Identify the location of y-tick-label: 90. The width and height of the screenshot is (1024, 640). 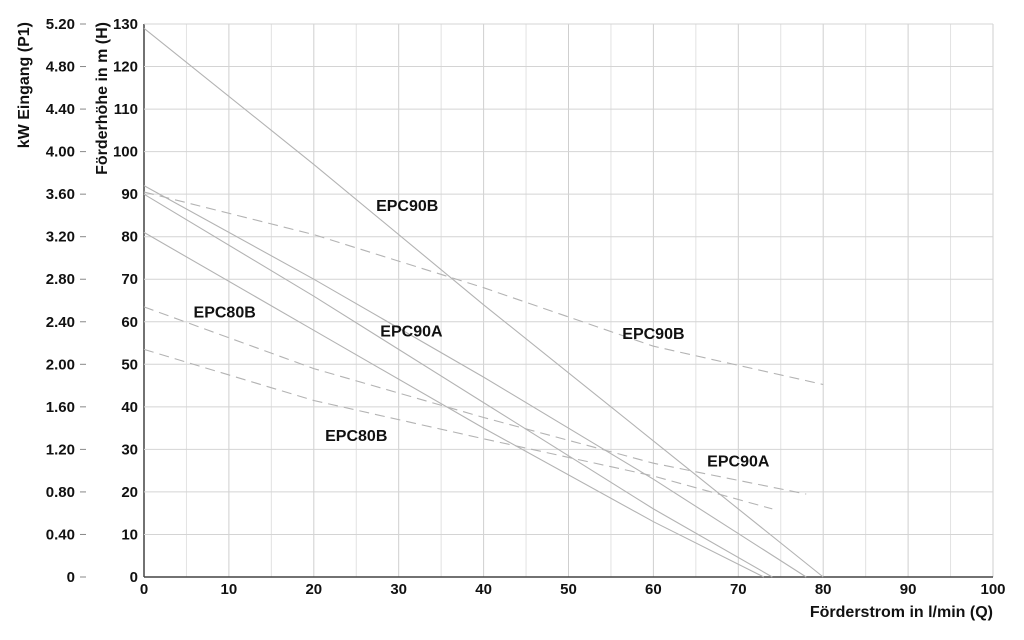
(129, 194).